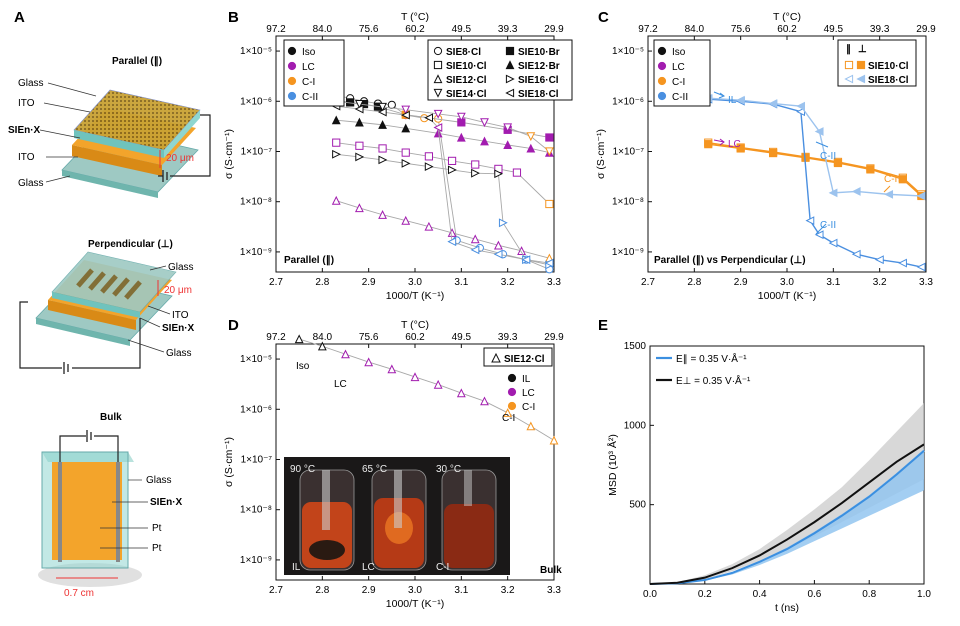 This screenshot has height=626, width=960. What do you see at coordinates (256, 359) in the screenshot?
I see `D-ytick-label: 1×10⁻⁵` at bounding box center [256, 359].